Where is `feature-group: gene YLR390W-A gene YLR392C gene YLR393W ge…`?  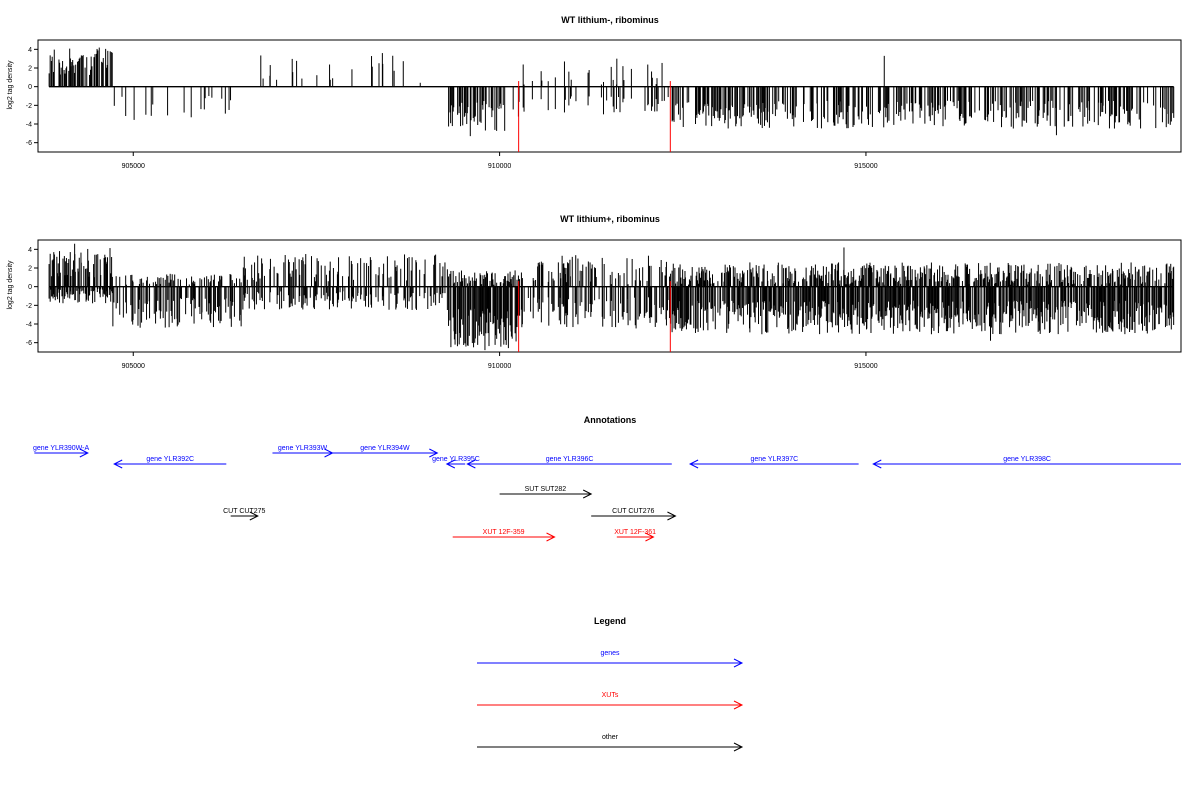
feature-group: gene YLR390W-A gene YLR392C gene YLR393W ge… is located at coordinates (607, 493).